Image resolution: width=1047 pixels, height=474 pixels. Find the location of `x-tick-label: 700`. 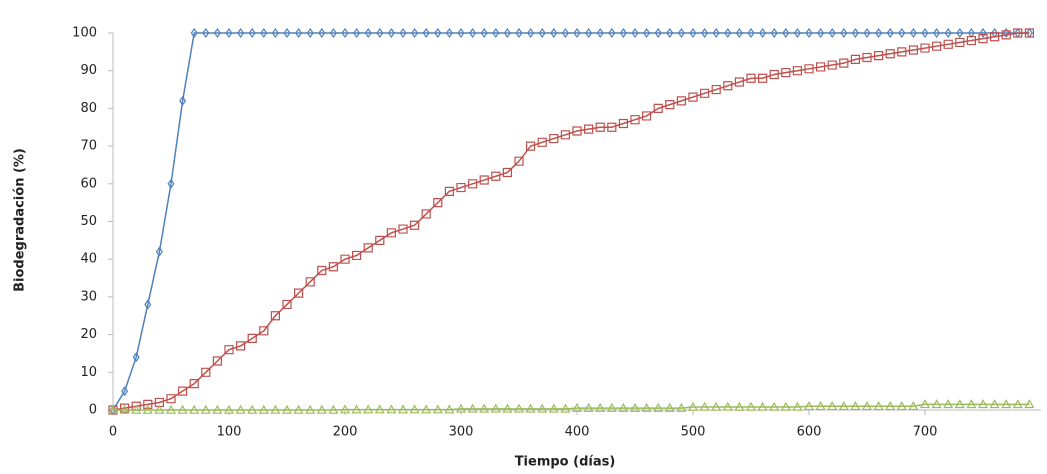

x-tick-label: 700 is located at coordinates (925, 432).